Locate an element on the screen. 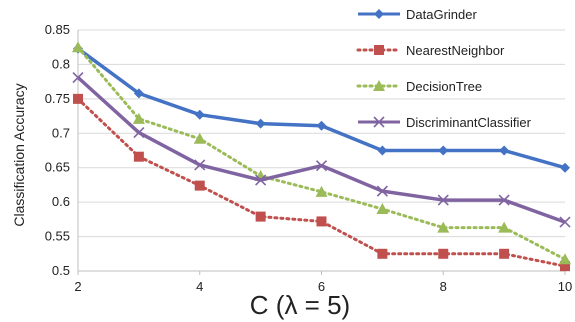 This screenshot has width=575, height=322. legend-decisiontree: DecisionTree is located at coordinates (419, 86).